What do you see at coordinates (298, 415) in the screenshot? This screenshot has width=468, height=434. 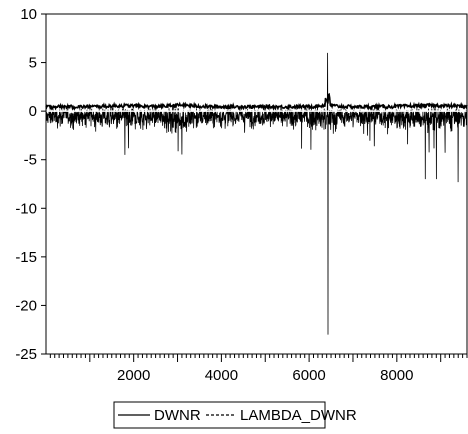 I see `legend-label-lambda-dwnr: LAMBDA_DWNR` at bounding box center [298, 415].